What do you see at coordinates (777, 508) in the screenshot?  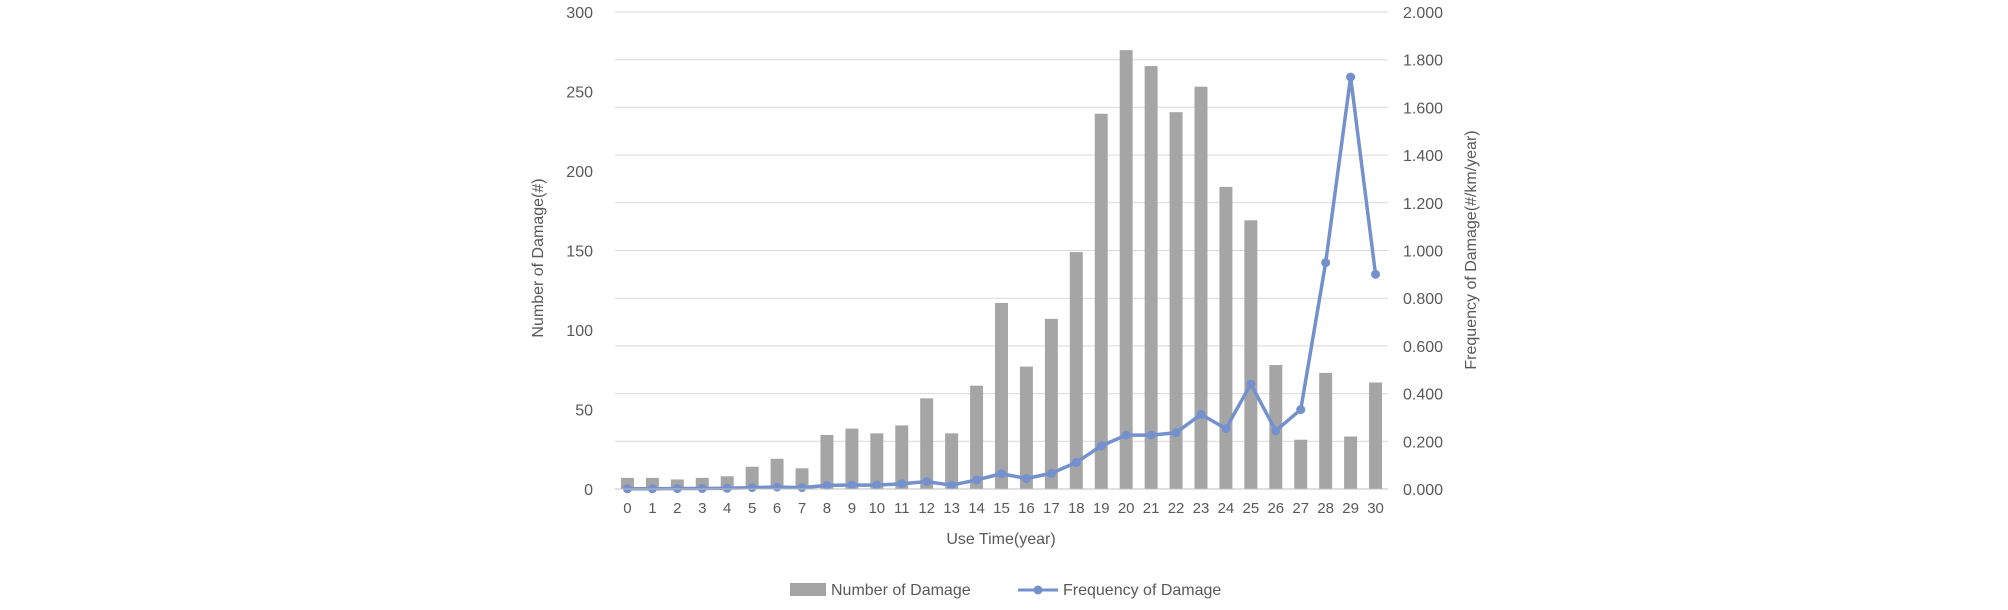 I see `x-tick-label: 6` at bounding box center [777, 508].